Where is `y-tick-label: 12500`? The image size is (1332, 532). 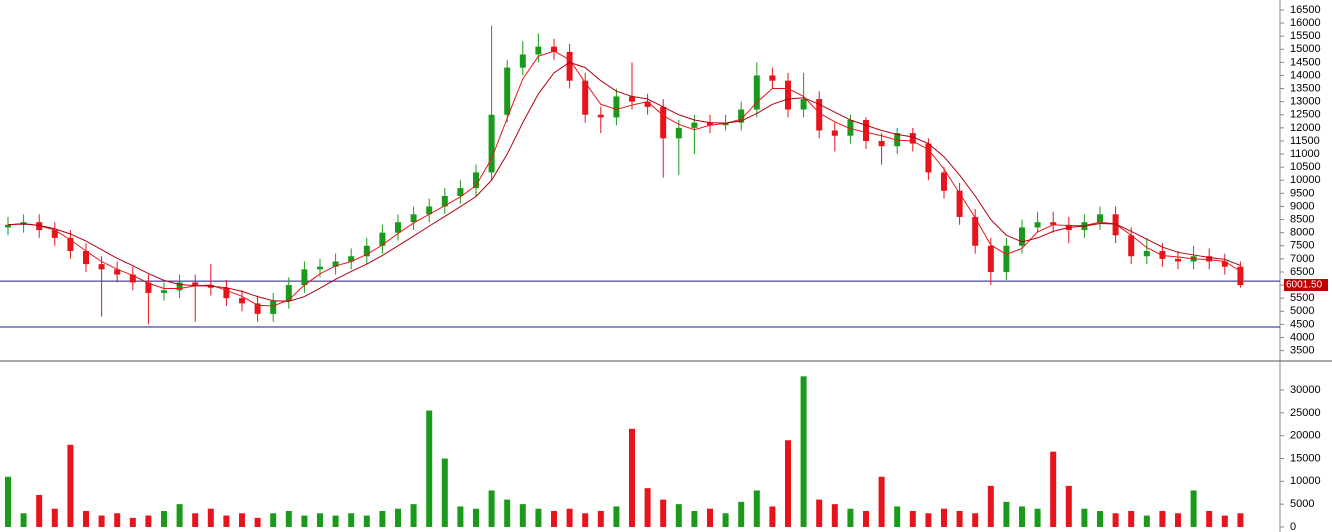 y-tick-label: 12500 is located at coordinates (1305, 115).